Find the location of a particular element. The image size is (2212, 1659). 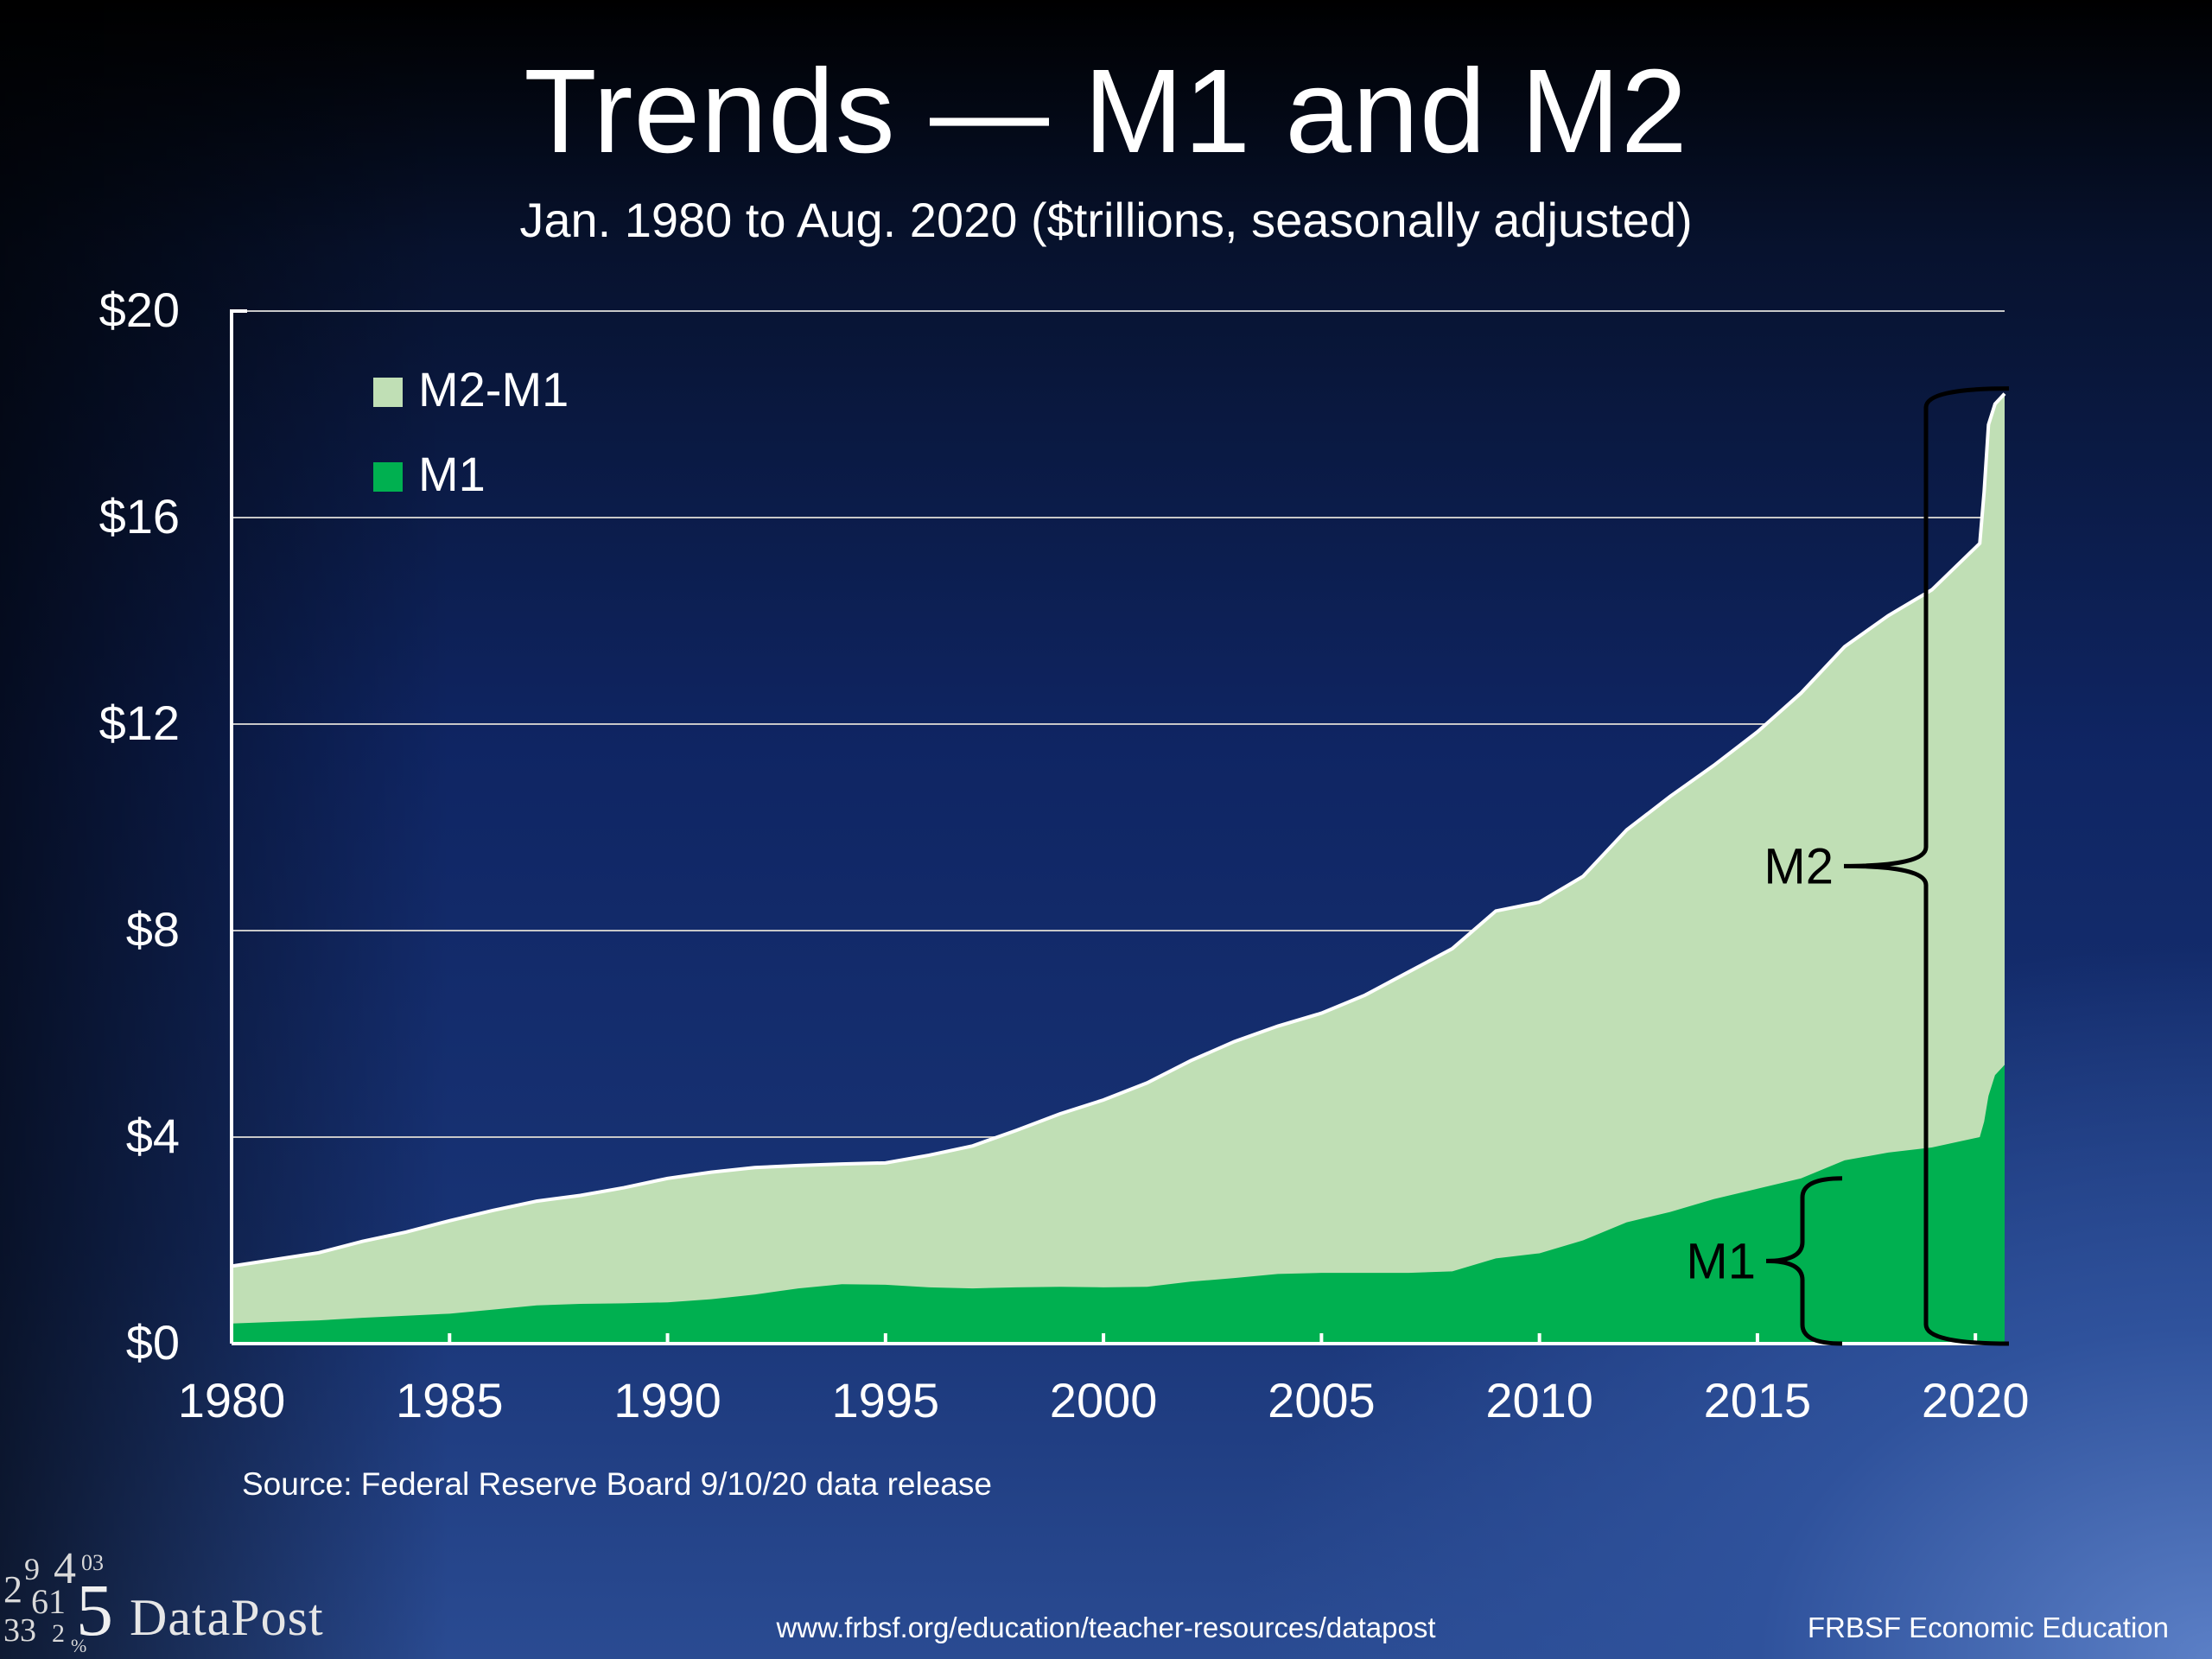

legend-label-m2-m1: M2-M1 is located at coordinates (493, 389).